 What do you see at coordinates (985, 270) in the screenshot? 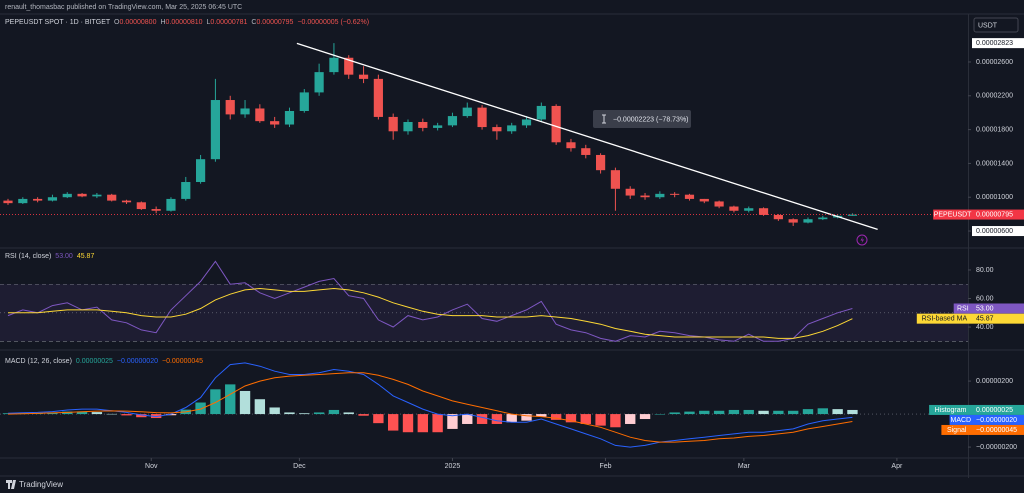
I see `y-tick-label: 80.00` at bounding box center [985, 270].